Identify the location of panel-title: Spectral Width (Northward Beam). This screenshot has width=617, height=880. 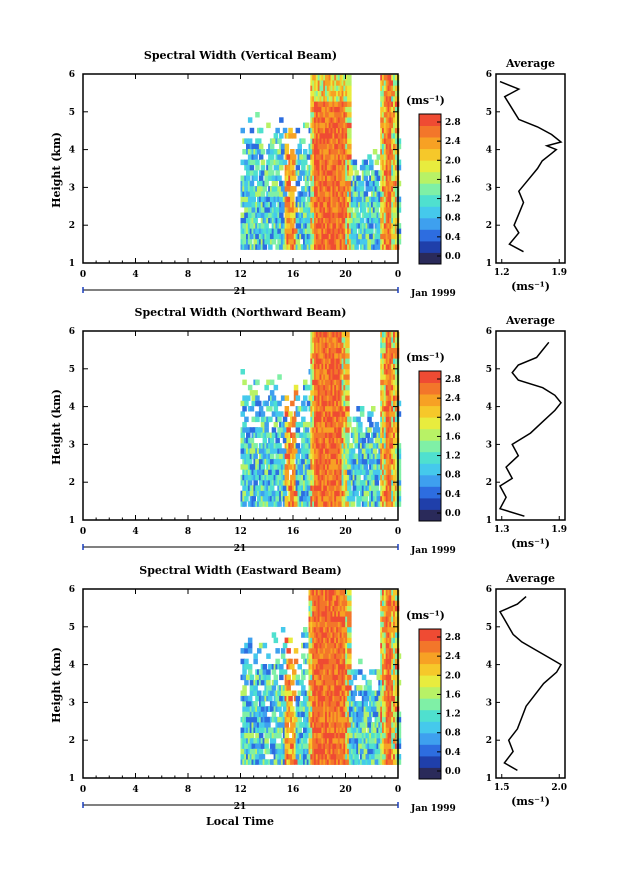
(241, 312).